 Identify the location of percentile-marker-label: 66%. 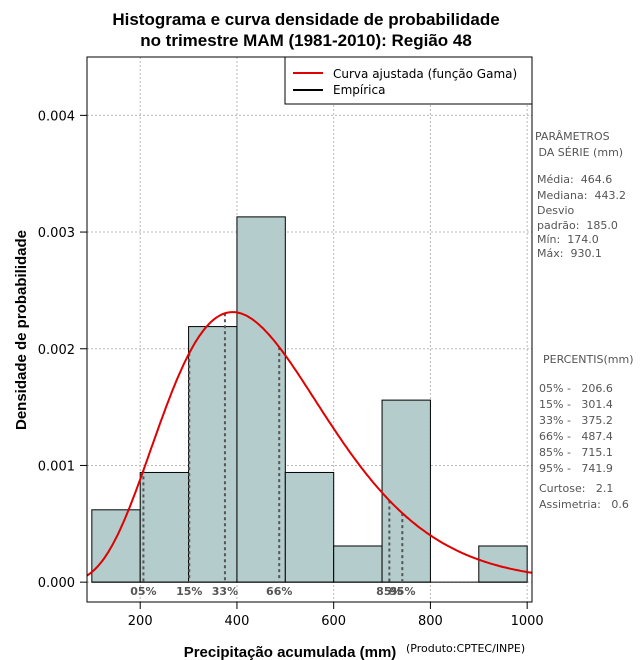
(279, 591).